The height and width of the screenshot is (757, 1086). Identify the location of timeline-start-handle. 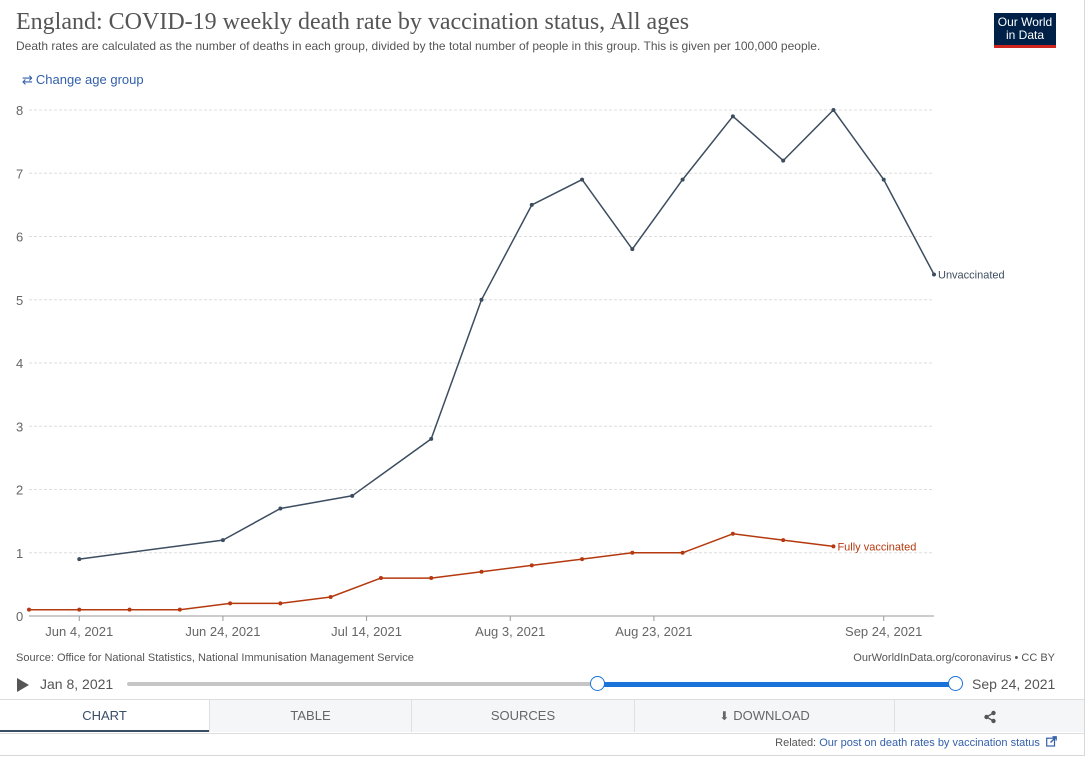
(597, 683).